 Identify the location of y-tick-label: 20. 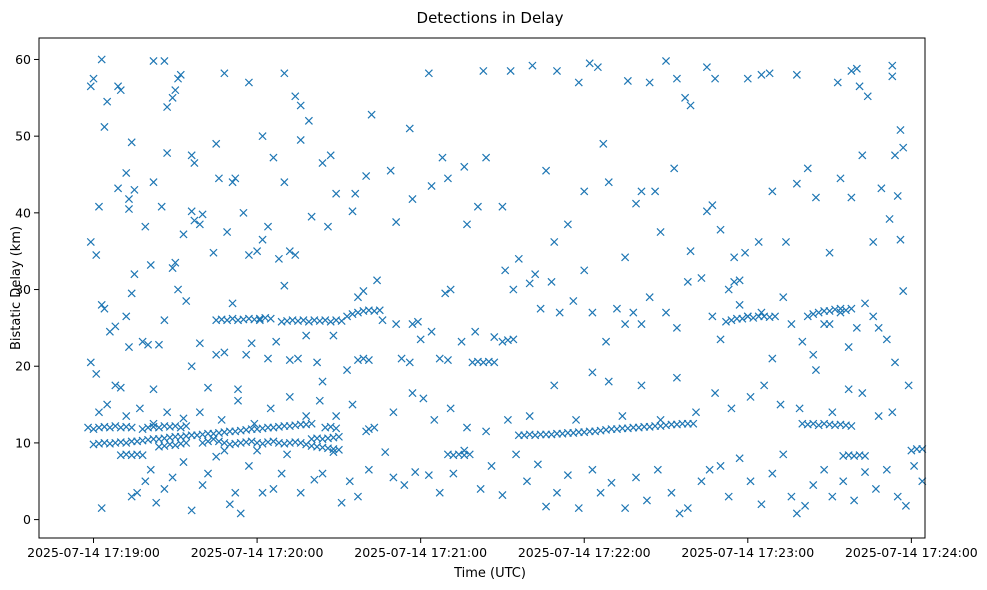
(23, 366).